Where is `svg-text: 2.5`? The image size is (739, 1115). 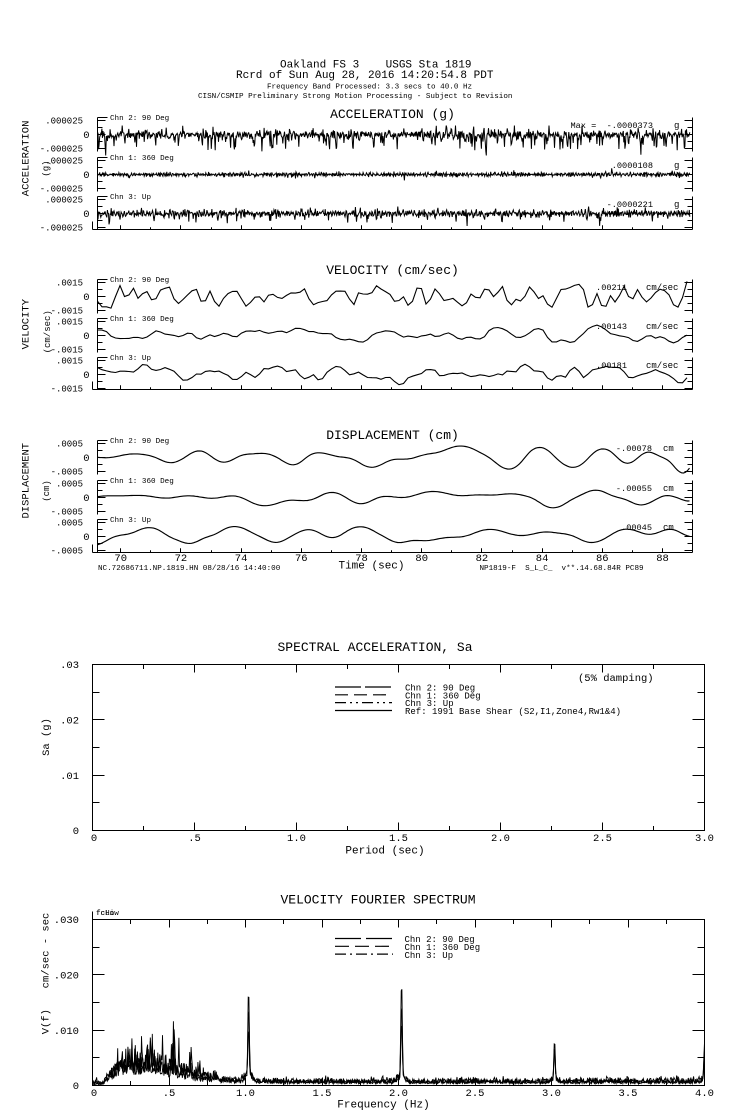
svg-text: 2.5 is located at coordinates (602, 839).